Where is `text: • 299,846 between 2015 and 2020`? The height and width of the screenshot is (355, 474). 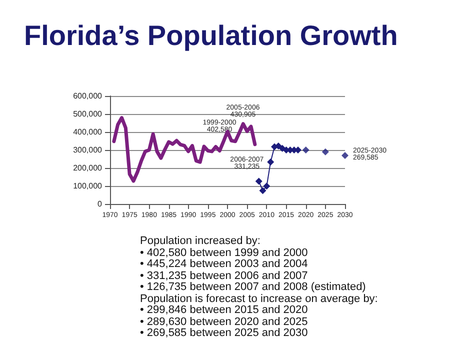
text: • 299,846 between 2015 and 2020 is located at coordinates (224, 310).